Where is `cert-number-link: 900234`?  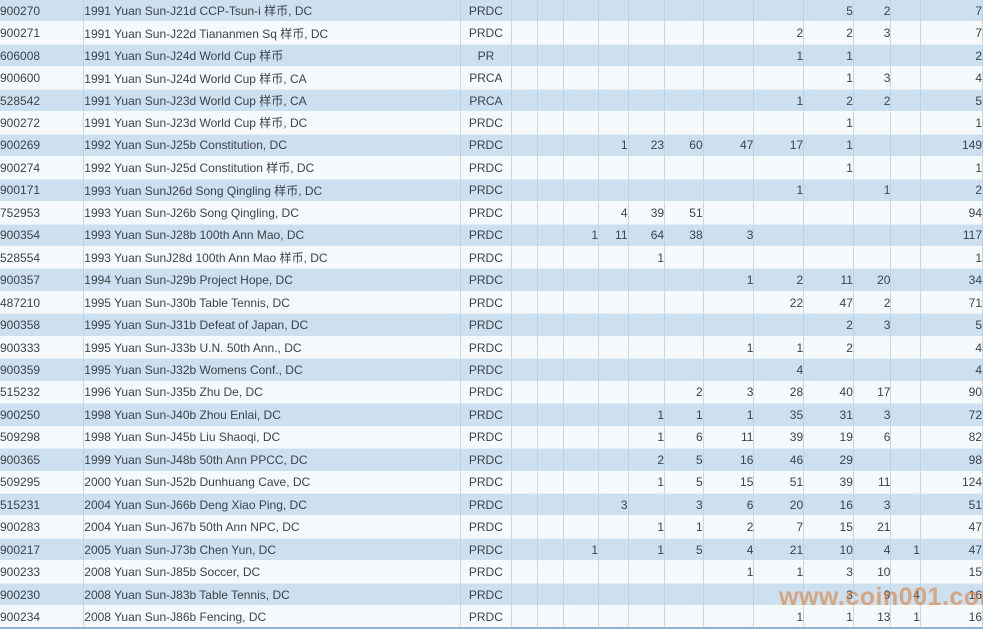
cert-number-link: 900234 is located at coordinates (42, 616).